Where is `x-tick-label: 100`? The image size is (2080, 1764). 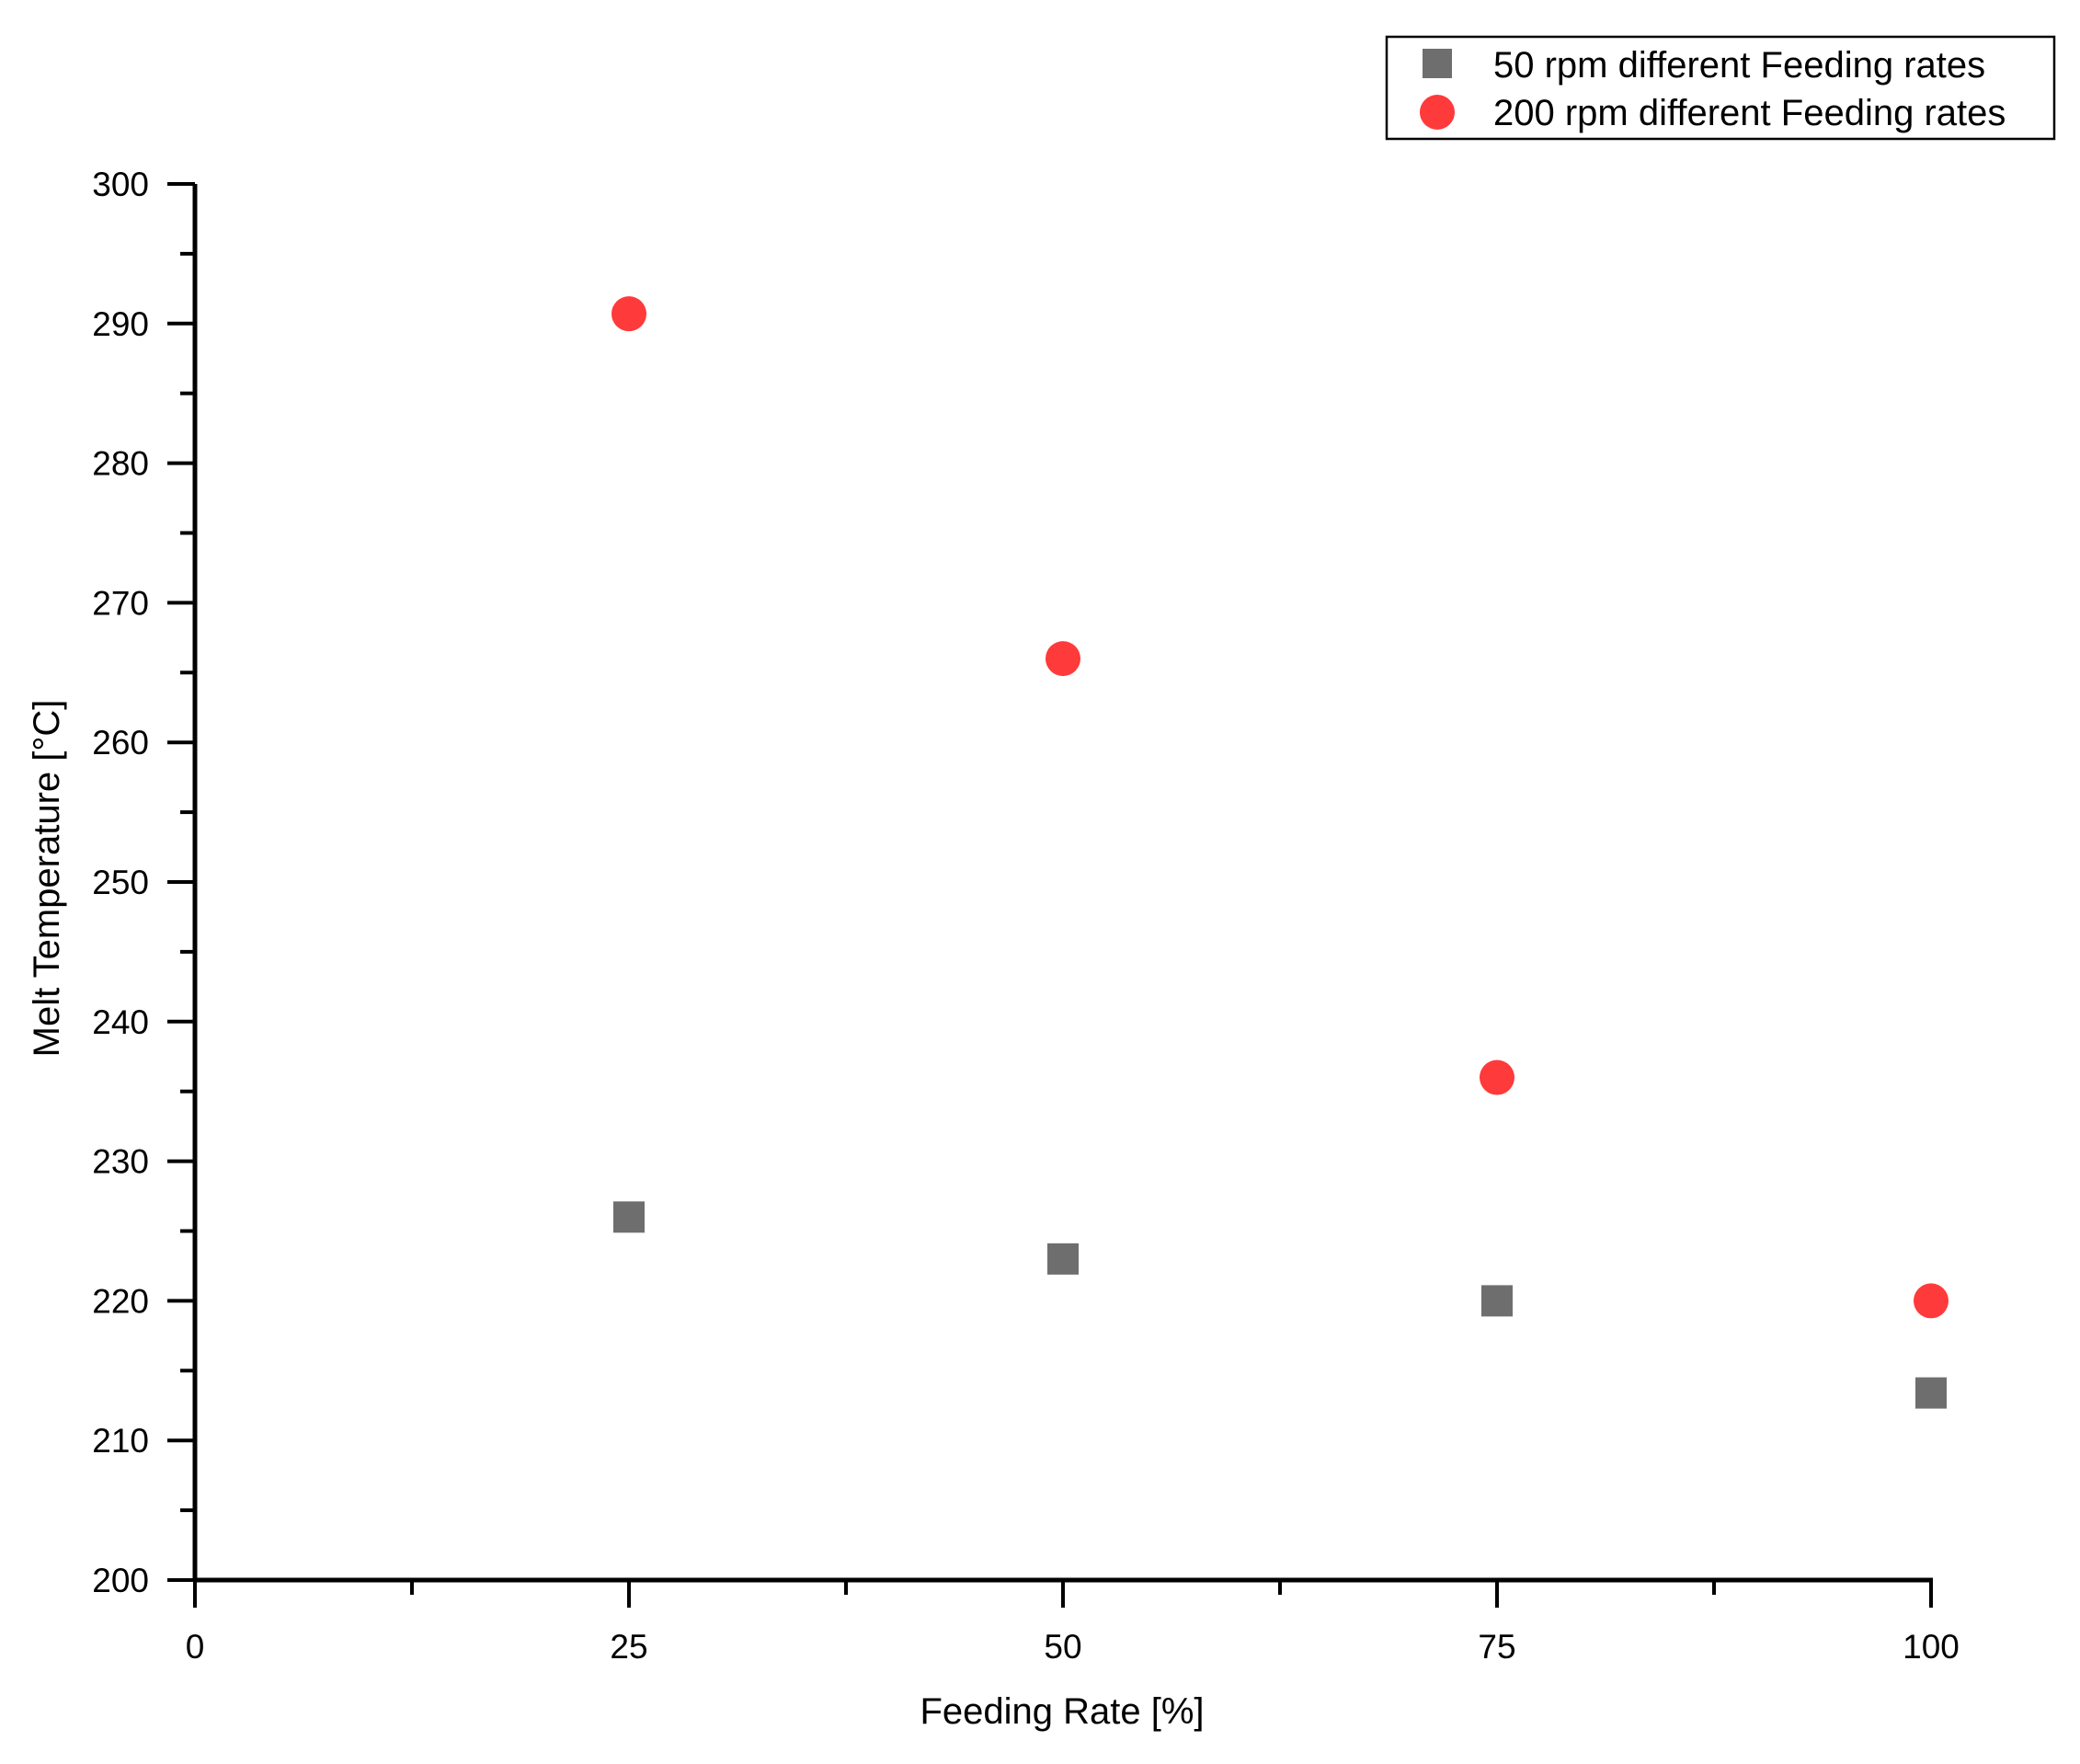 x-tick-label: 100 is located at coordinates (1931, 1647).